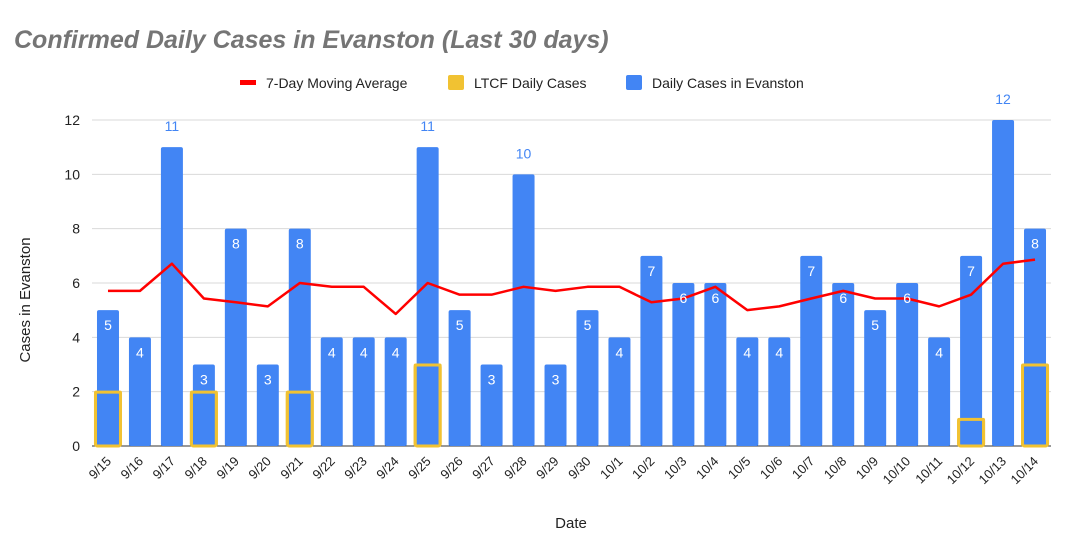 Image resolution: width=1068 pixels, height=557 pixels. I want to click on x-tick-label: 10/8, so click(835, 468).